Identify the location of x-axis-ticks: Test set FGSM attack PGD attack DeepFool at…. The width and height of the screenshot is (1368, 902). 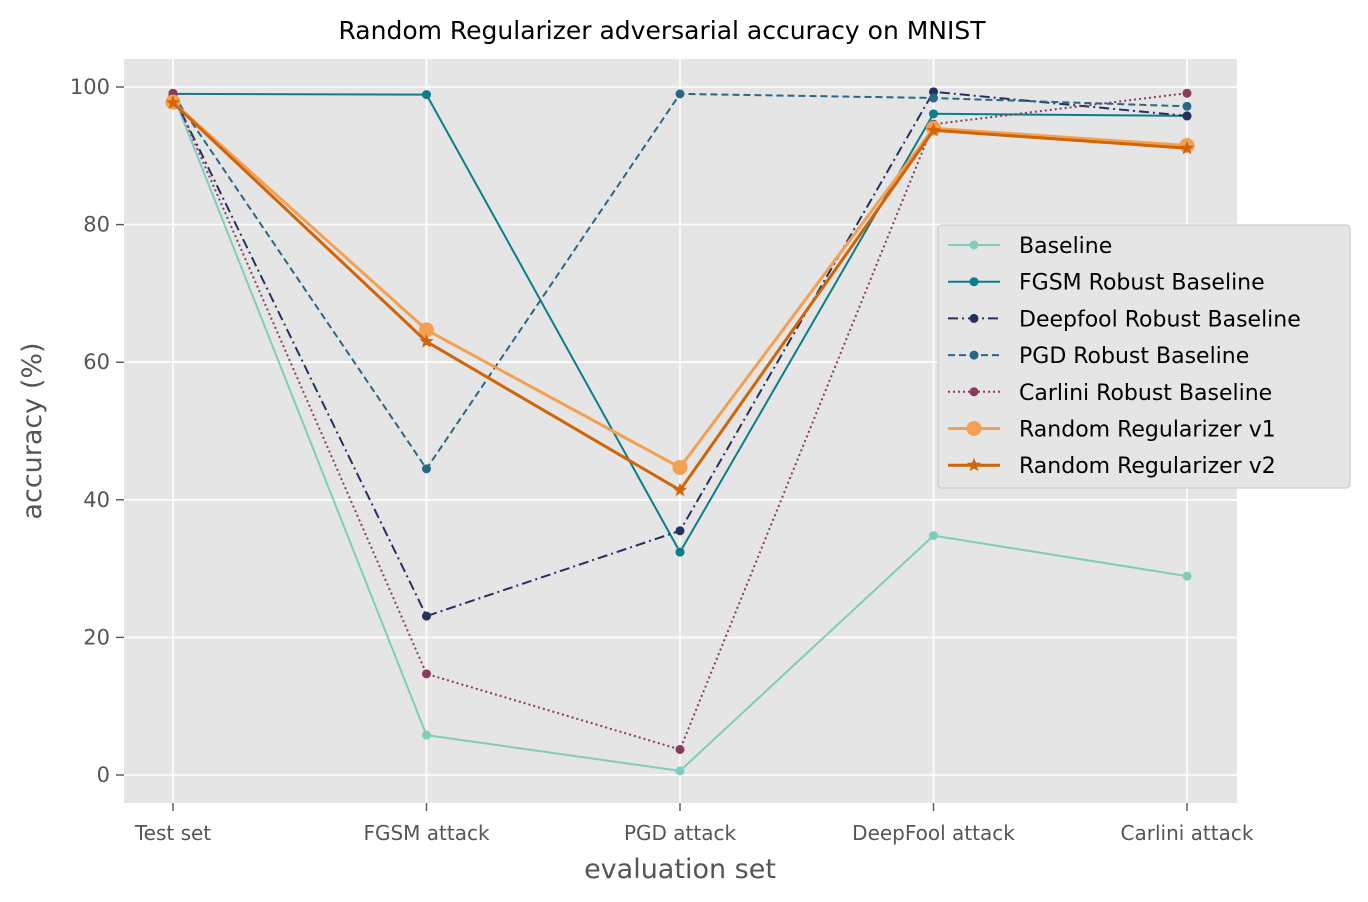
(694, 824).